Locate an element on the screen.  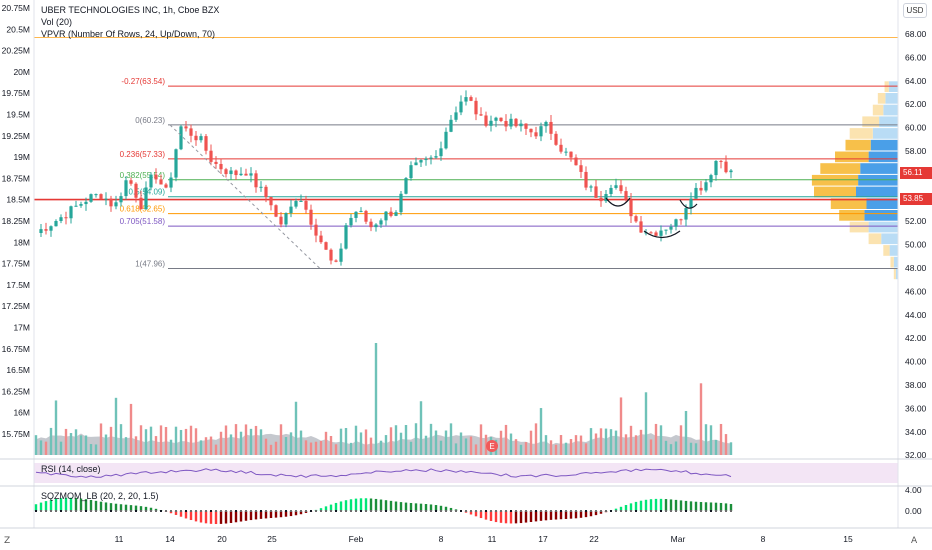
volume-indicator-label: Vol (20) is located at coordinates (57, 22).